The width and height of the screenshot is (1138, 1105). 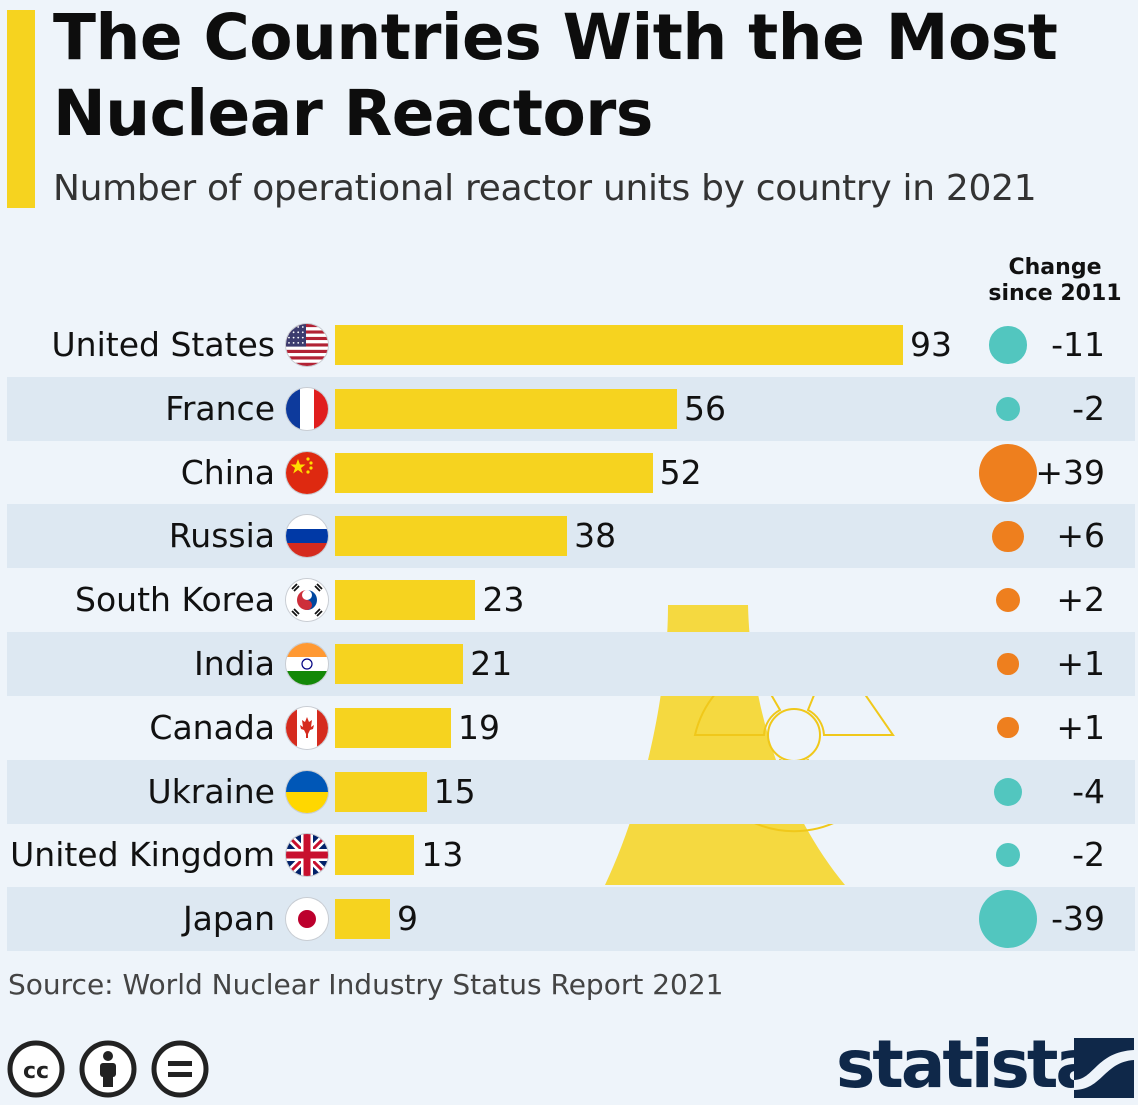 I want to click on japan-flag-icon, so click(x=307, y=919).